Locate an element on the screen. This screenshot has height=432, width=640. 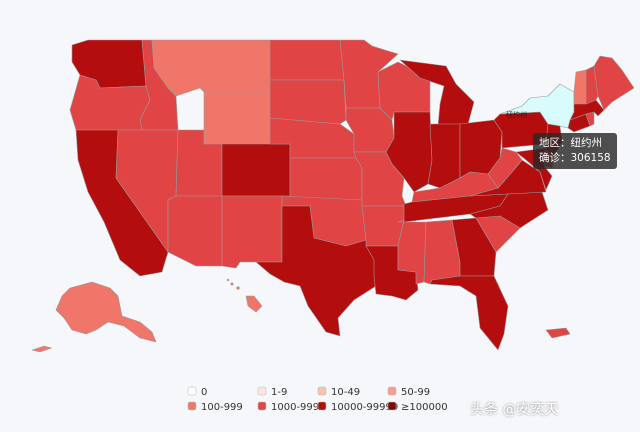
map-label-new-york: 纽约州 is located at coordinates (516, 114).